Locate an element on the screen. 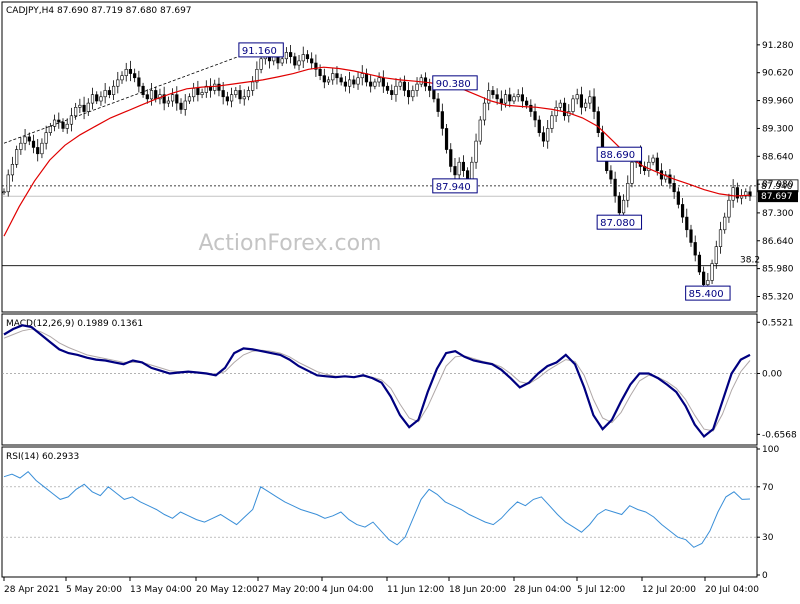  macd-y-tick-label: 0.5521 is located at coordinates (778, 323).